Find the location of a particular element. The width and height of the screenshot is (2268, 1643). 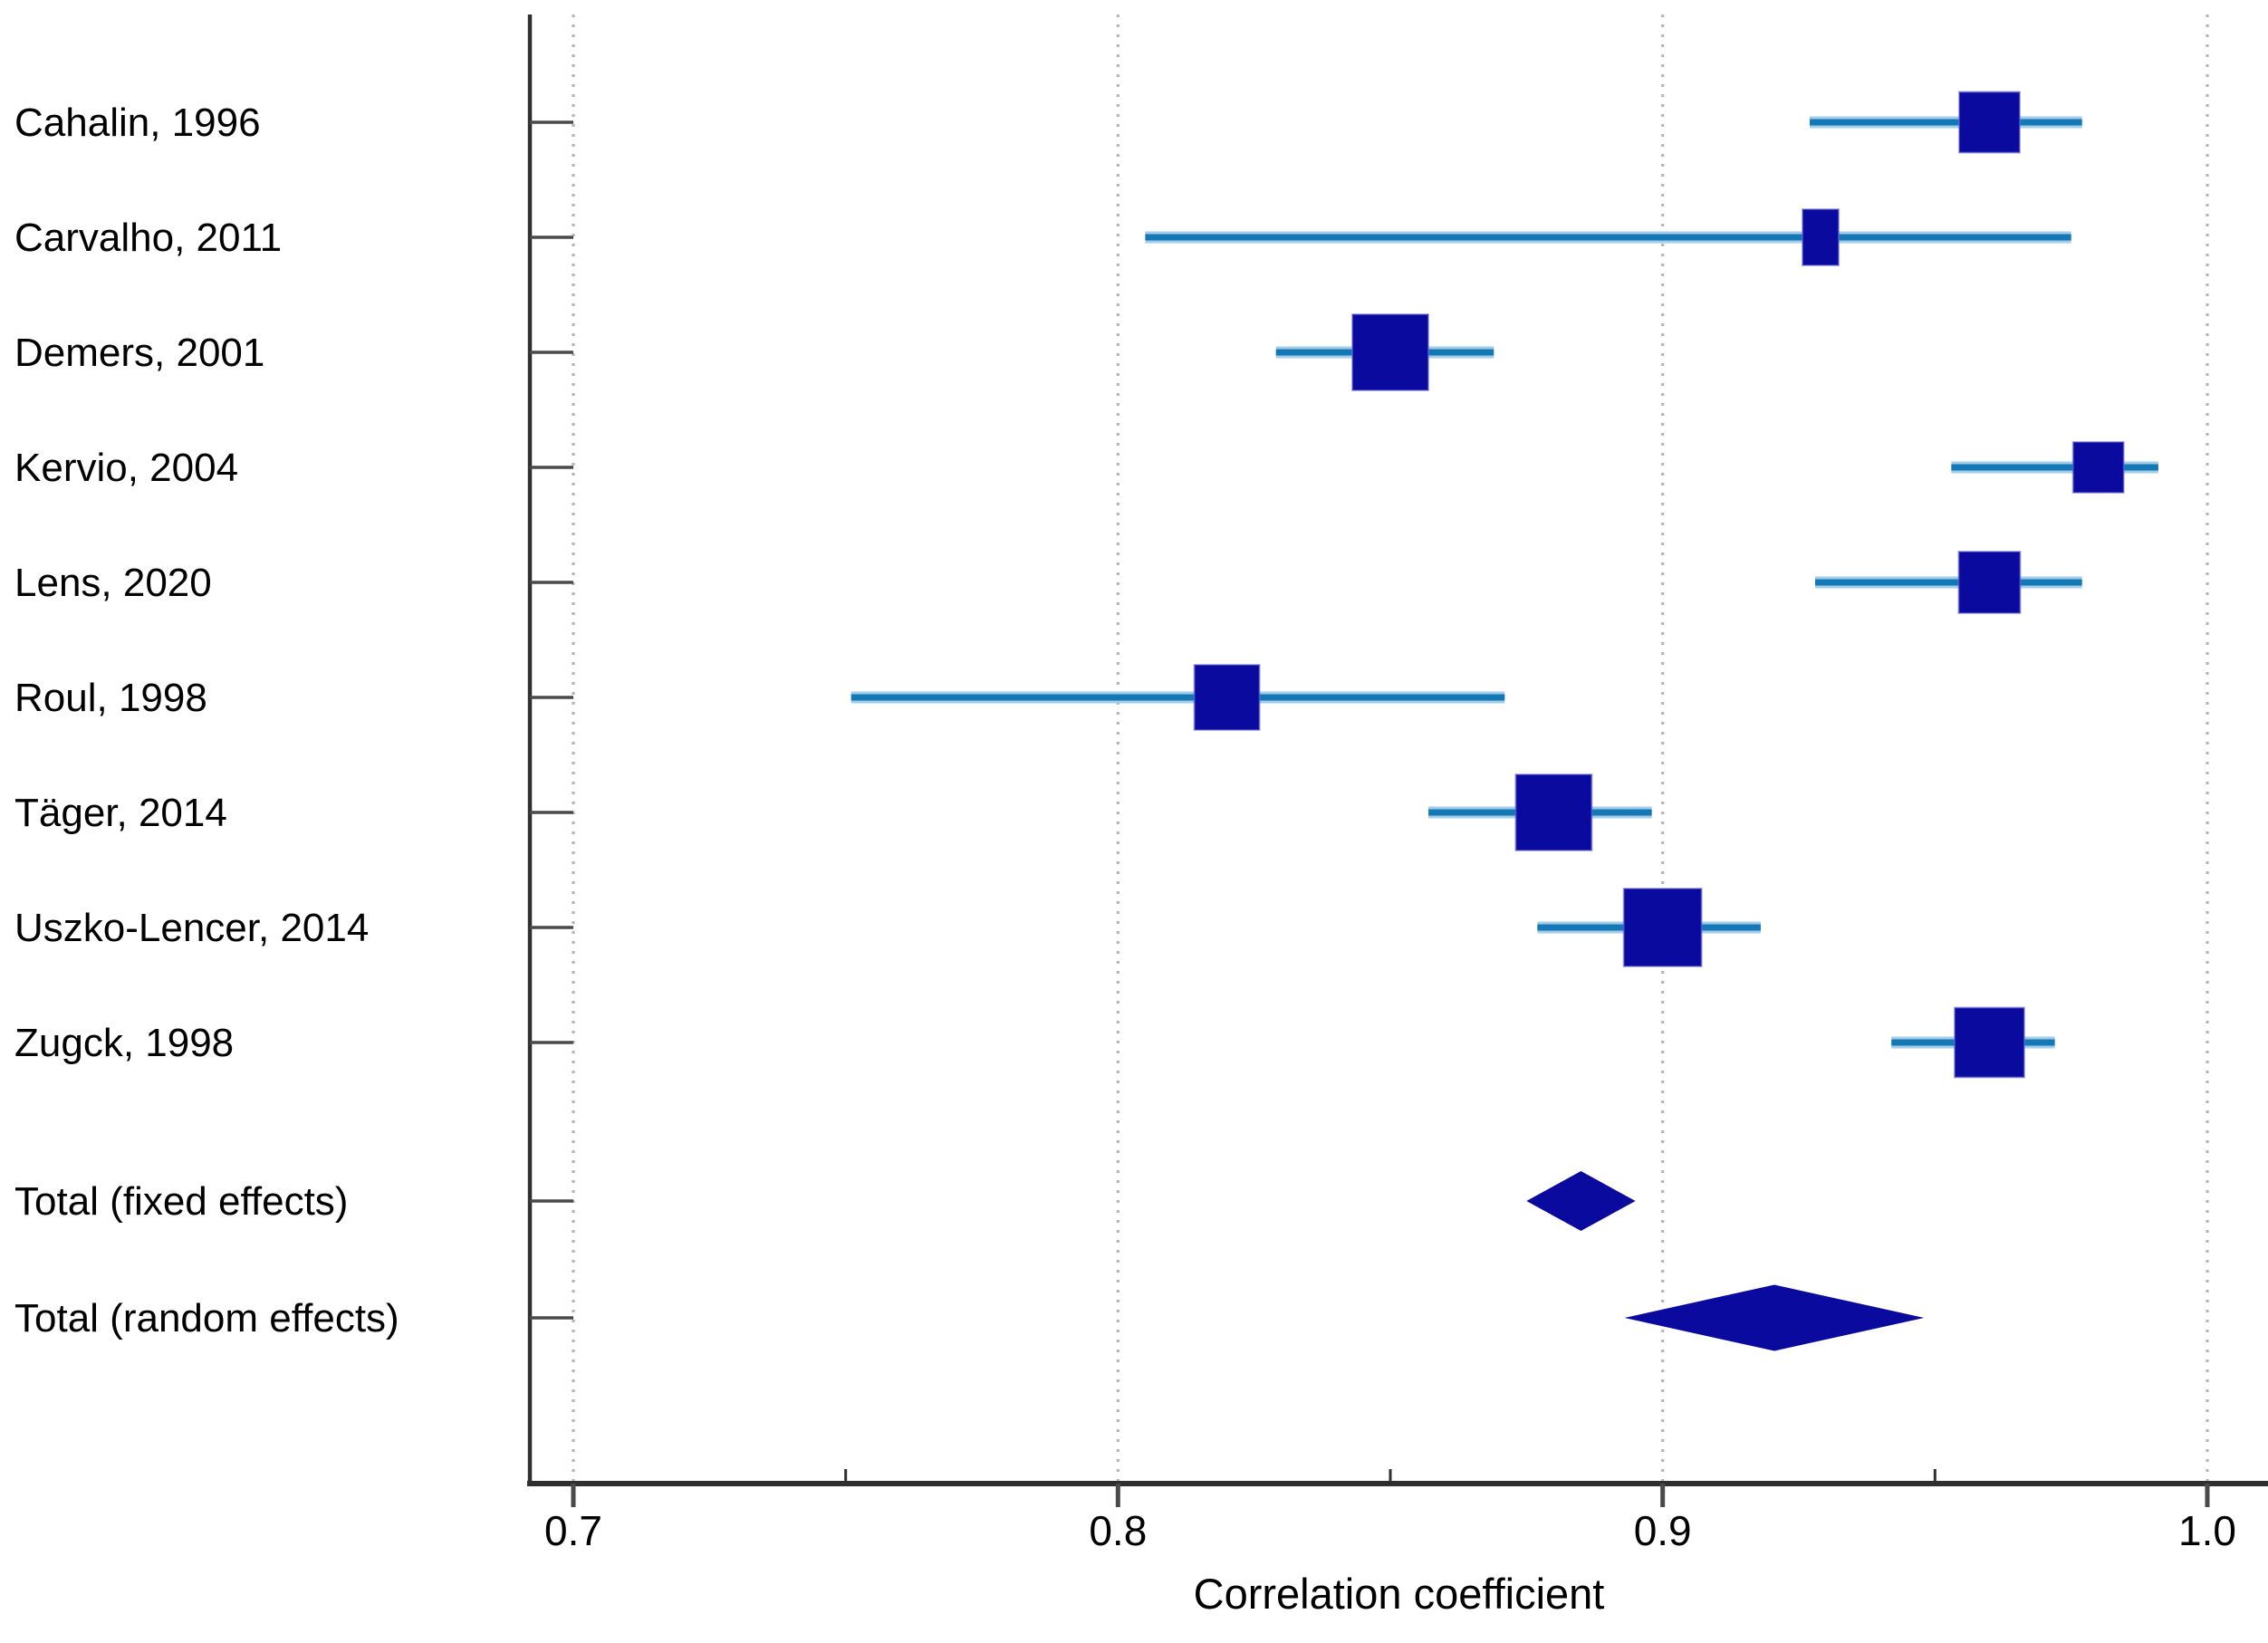

x-tick-label: 0.7 is located at coordinates (573, 1530).